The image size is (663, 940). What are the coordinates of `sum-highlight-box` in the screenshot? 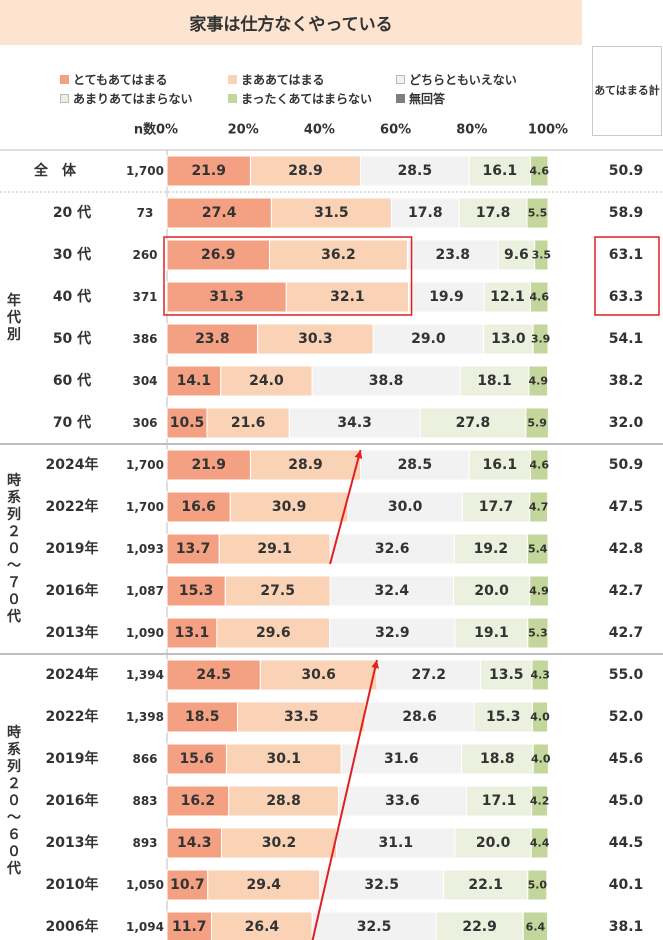 It's located at (627, 276).